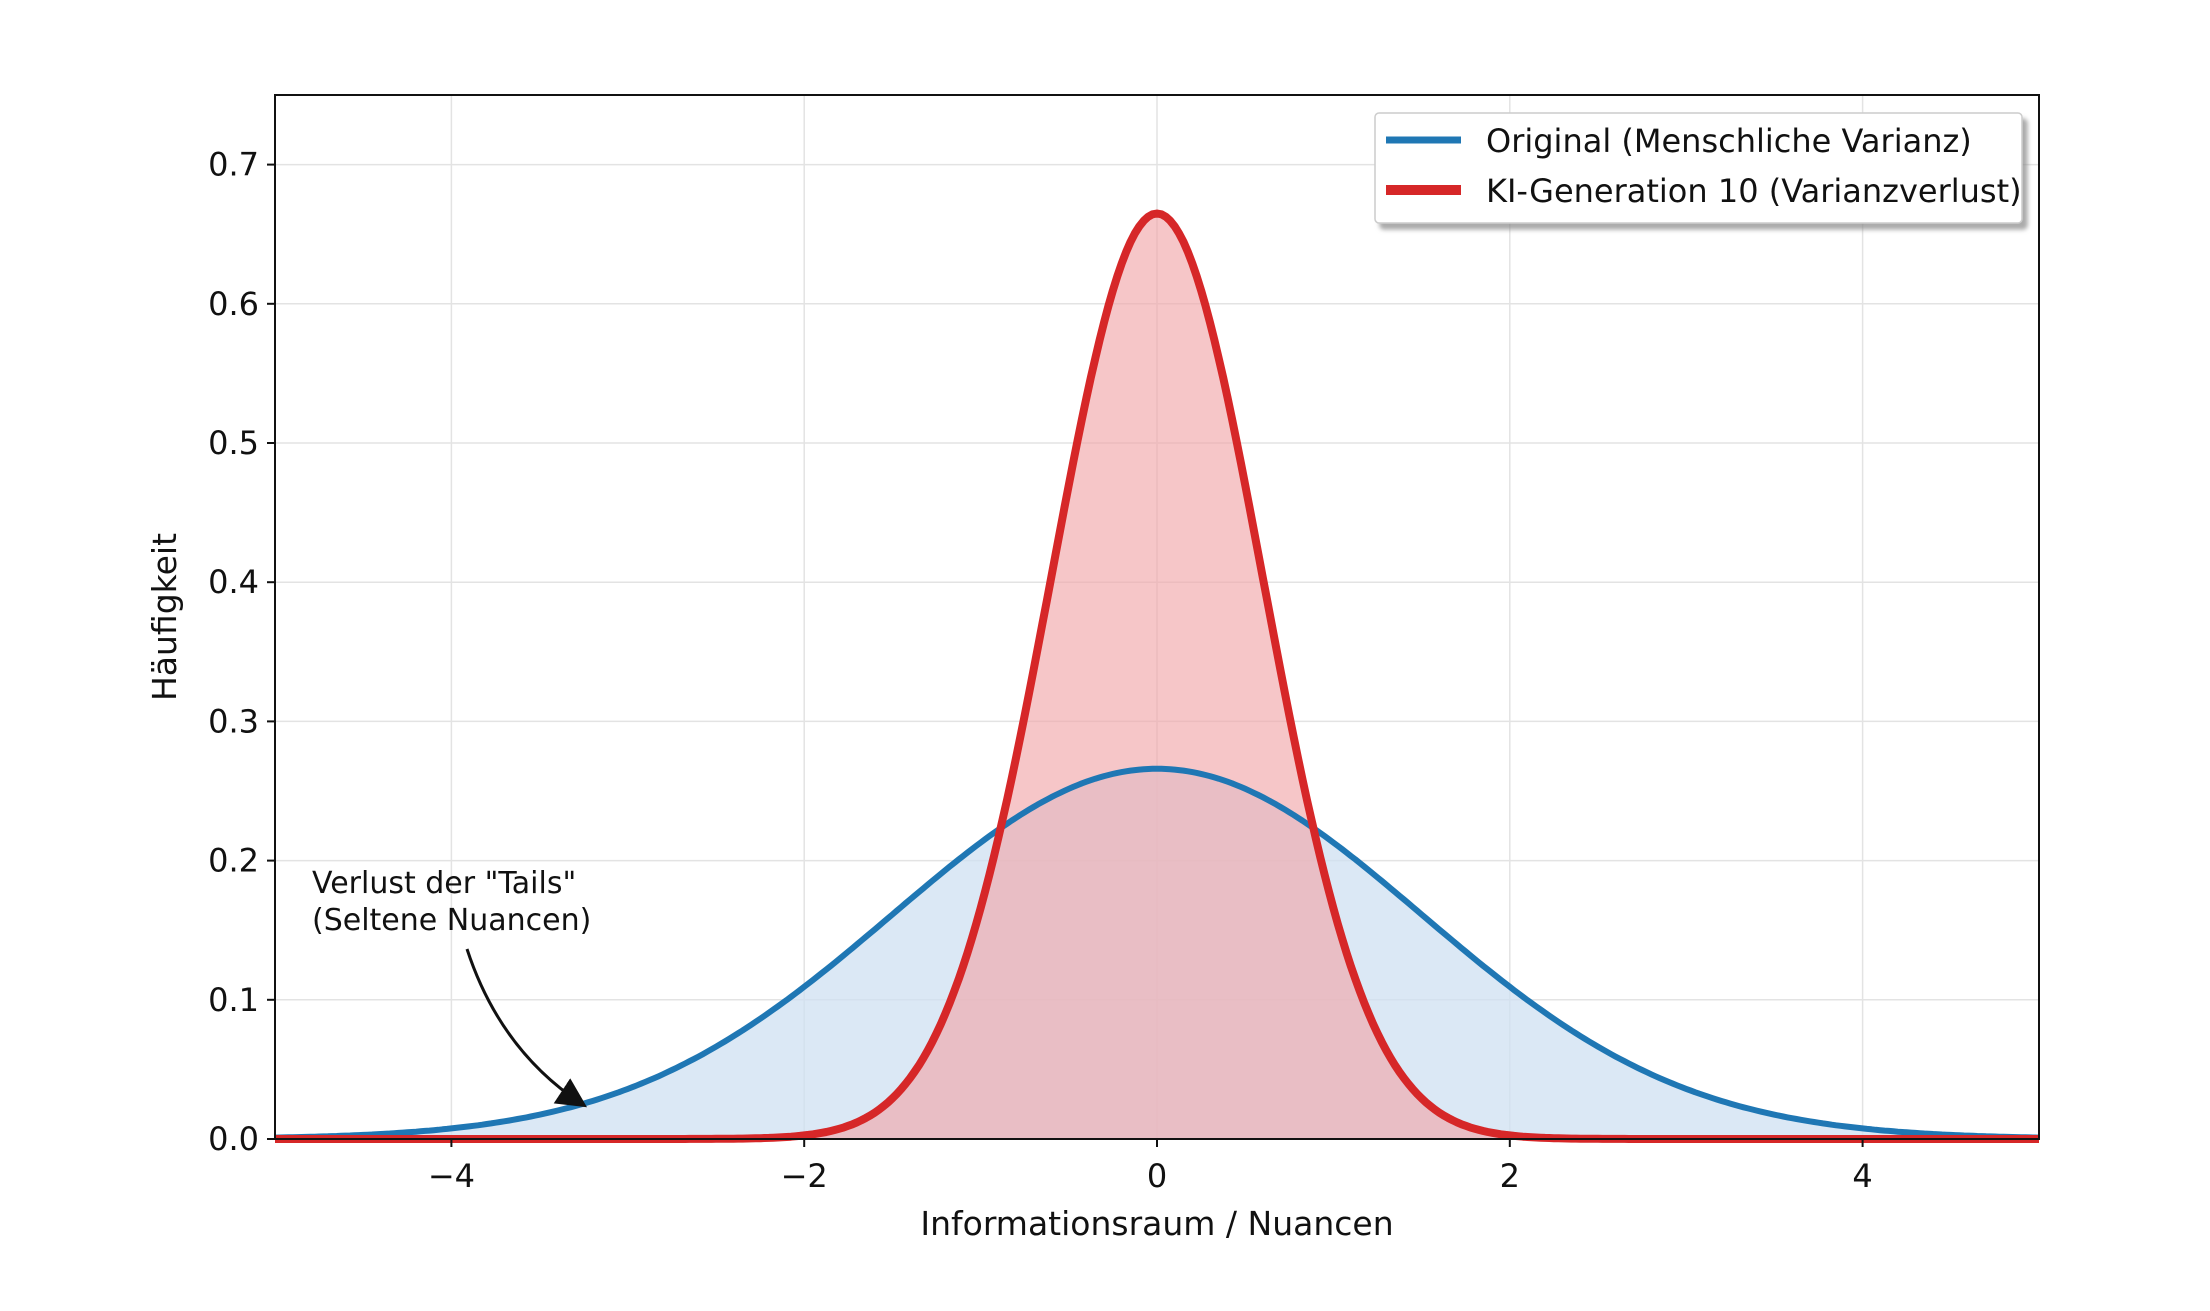 The width and height of the screenshot is (2210, 1311). What do you see at coordinates (233, 721) in the screenshot?
I see `y-tick-label: 0.3` at bounding box center [233, 721].